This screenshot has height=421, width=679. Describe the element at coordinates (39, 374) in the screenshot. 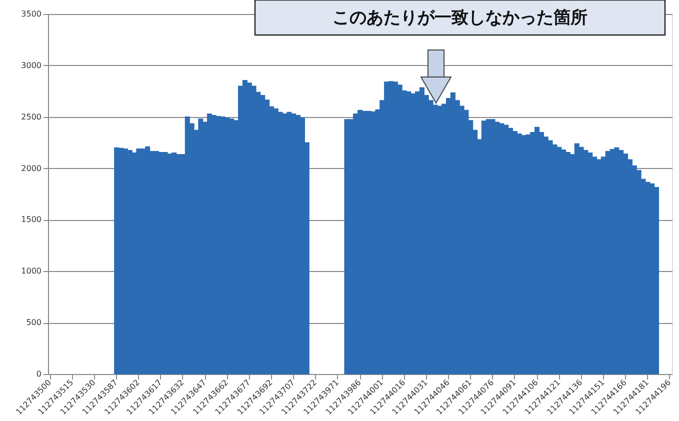

I see `y-tick-label: 0` at that location.